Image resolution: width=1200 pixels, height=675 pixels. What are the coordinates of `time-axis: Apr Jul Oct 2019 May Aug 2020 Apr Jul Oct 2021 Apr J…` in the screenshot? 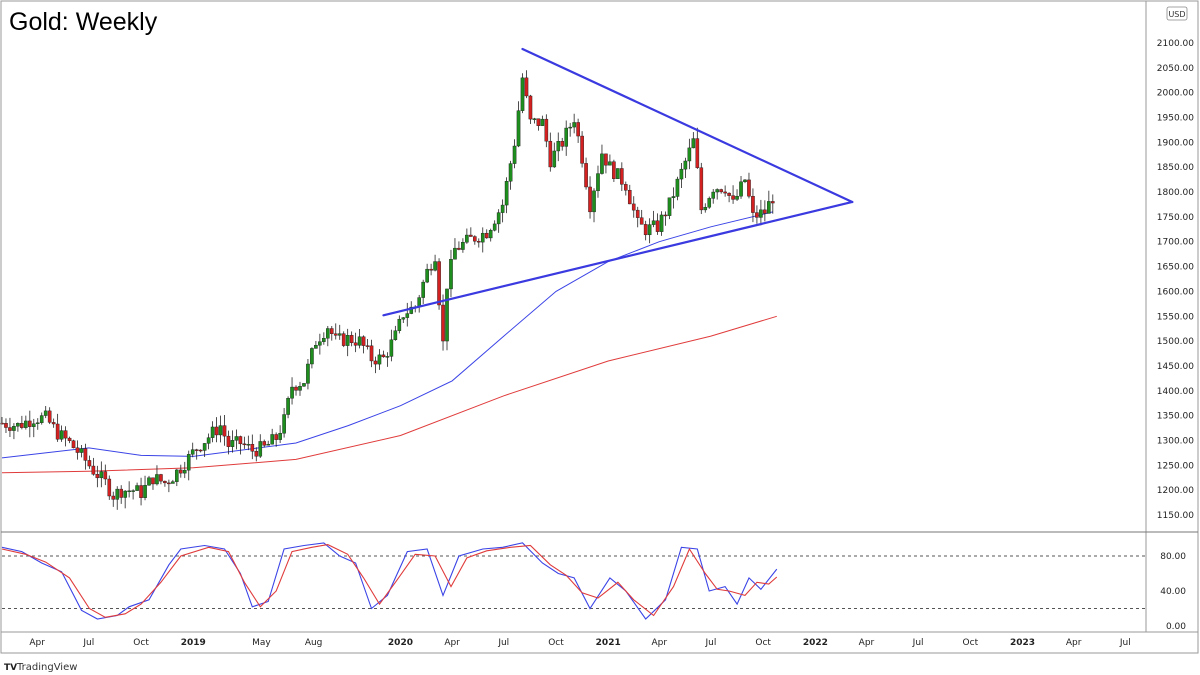 It's located at (579, 643).